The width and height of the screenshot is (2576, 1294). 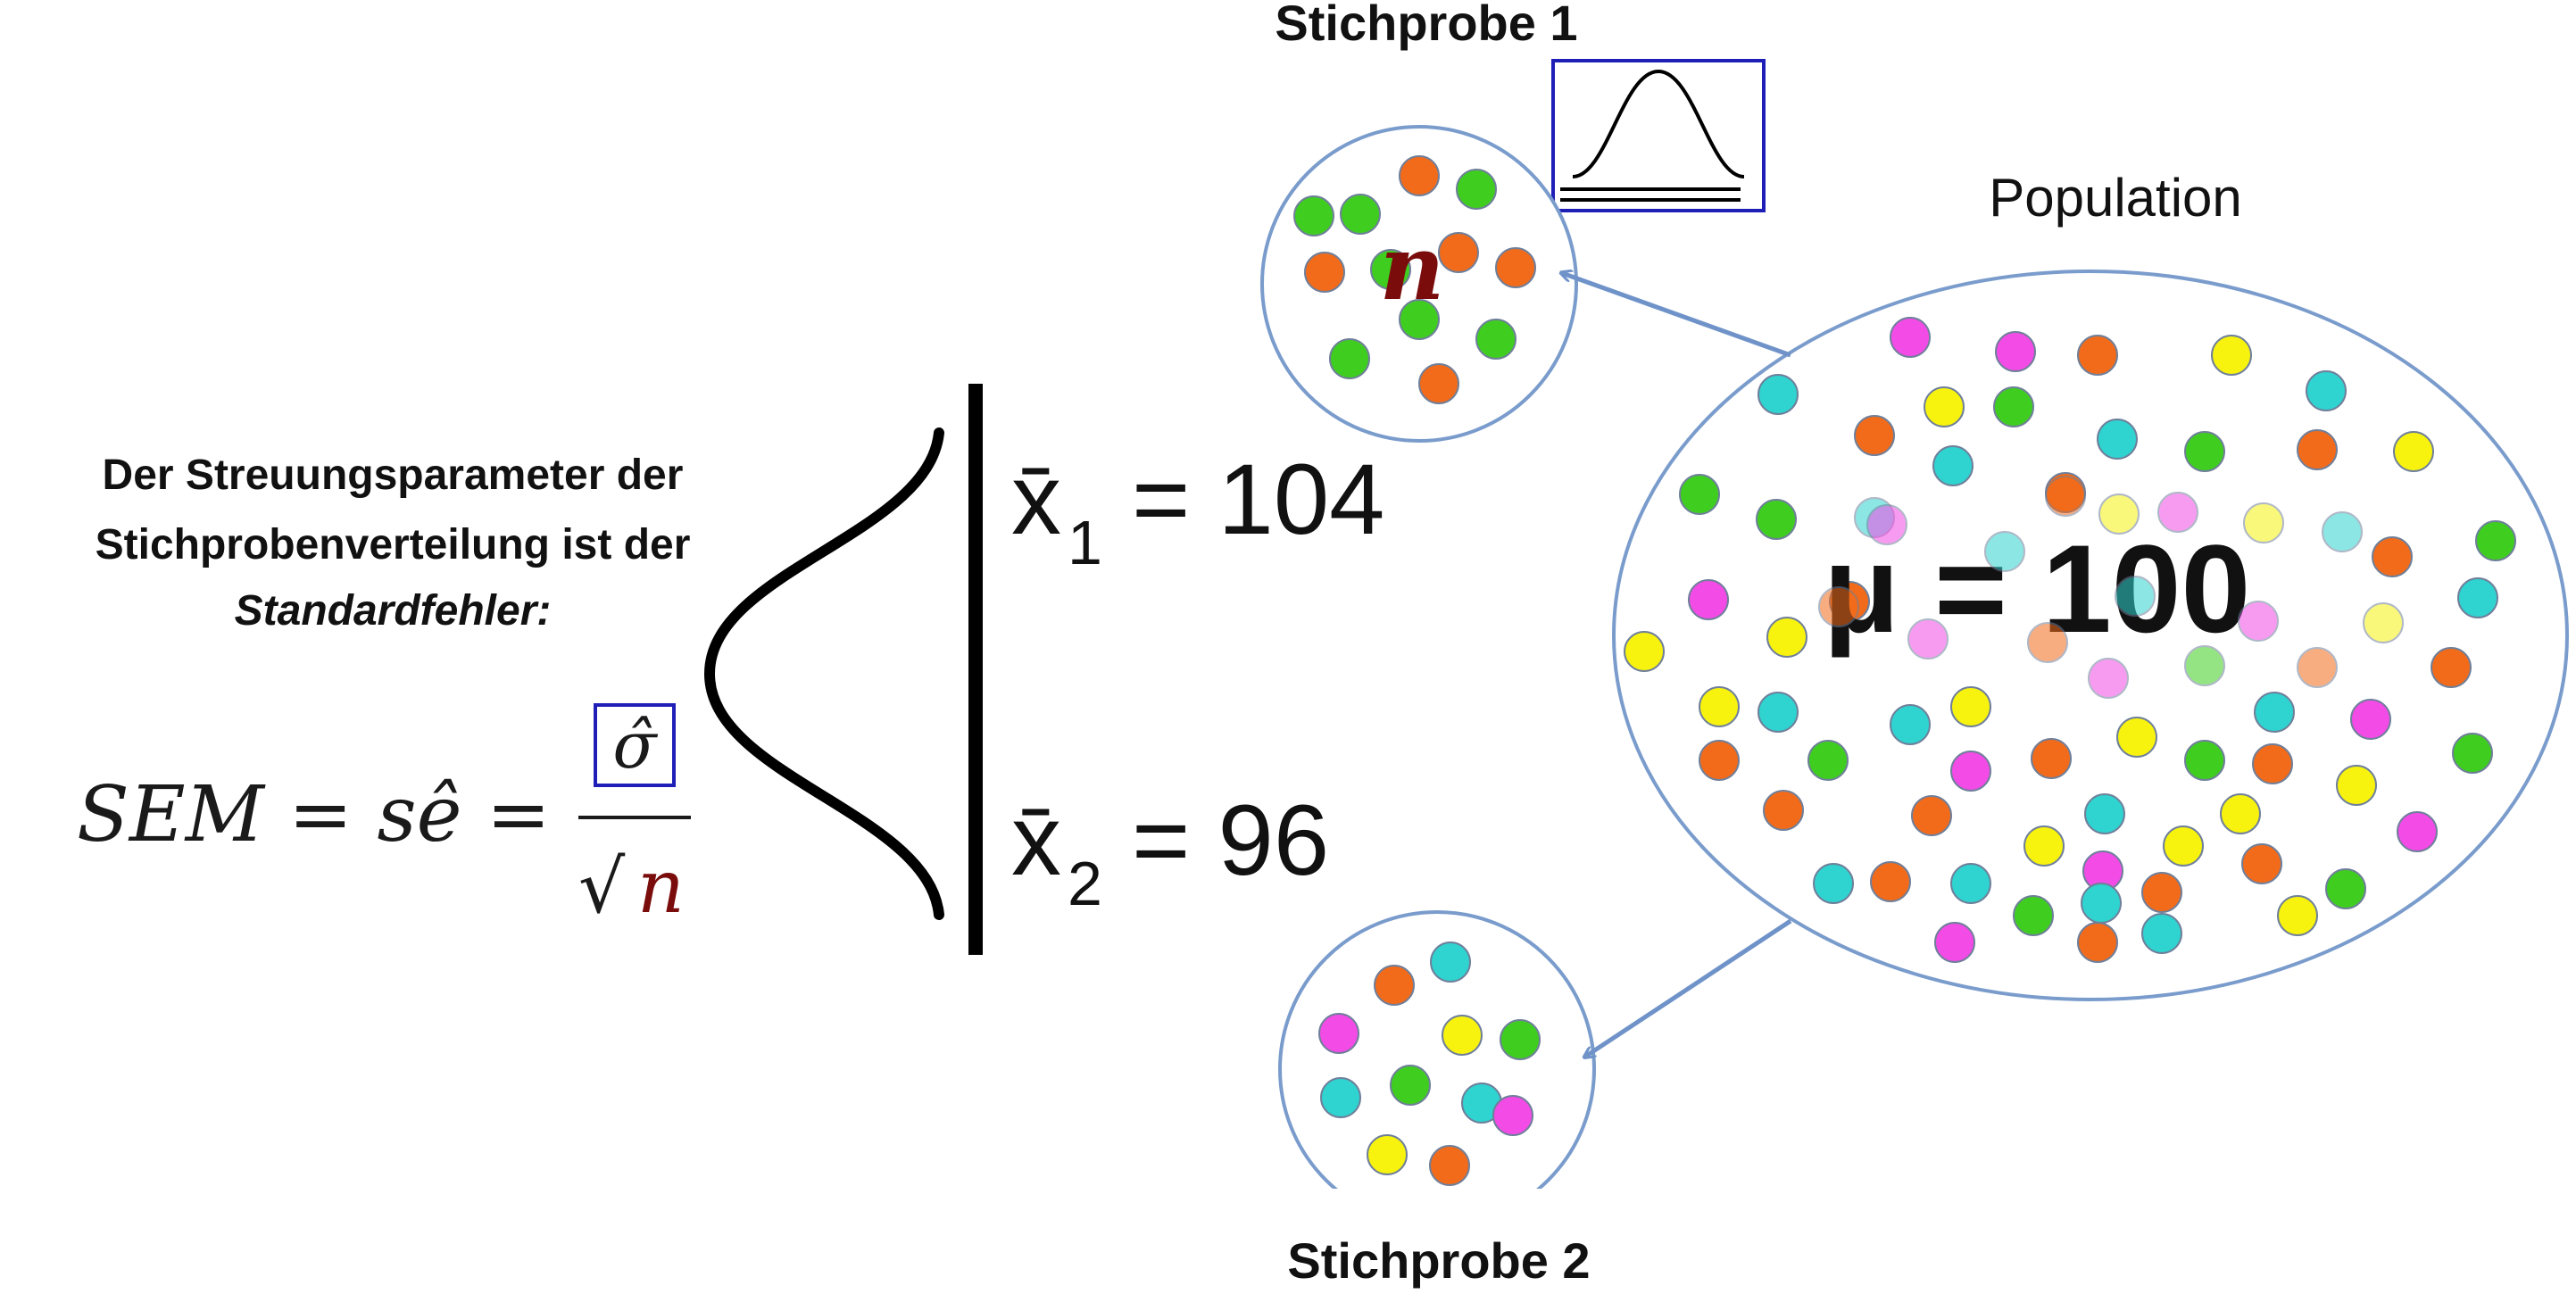 I want to click on mean-2-symbol: x̄, so click(x=1036, y=840).